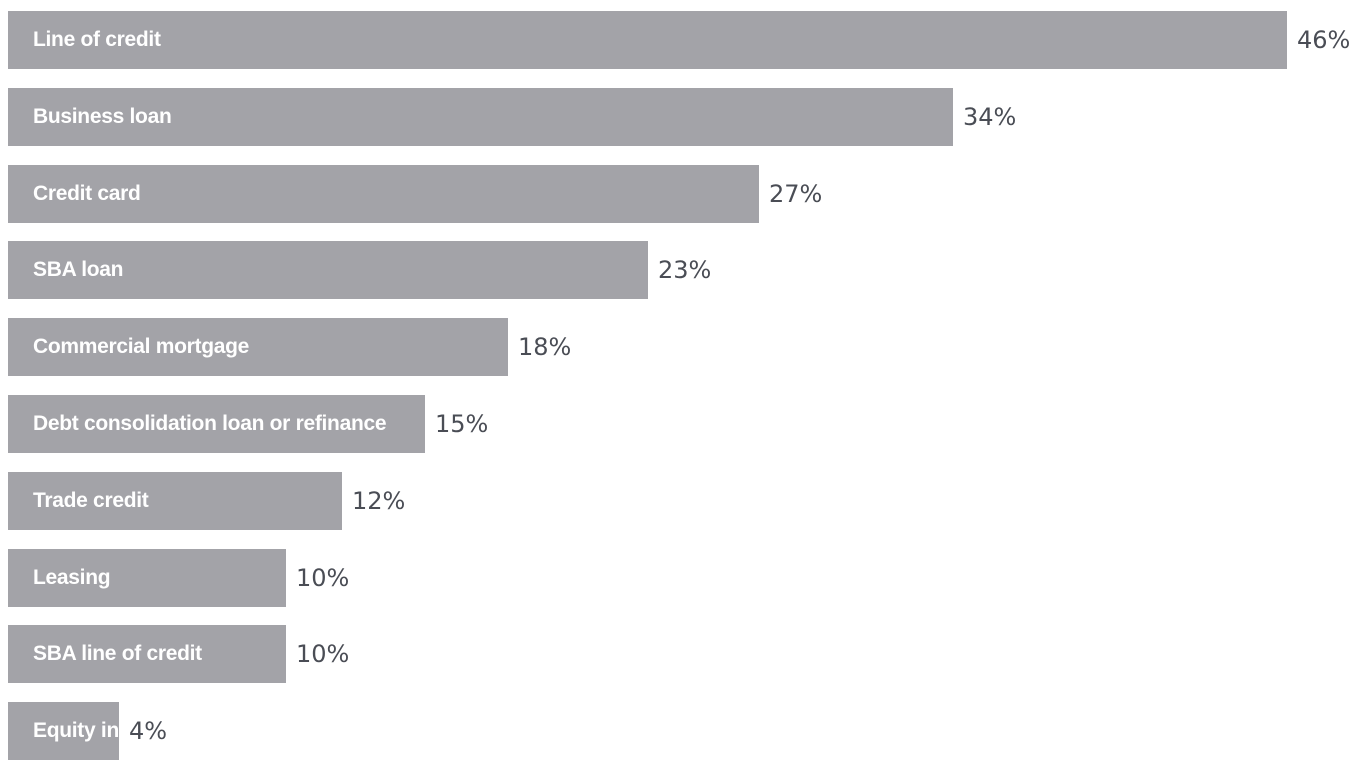  What do you see at coordinates (78, 269) in the screenshot?
I see `bar-category-label: SBA loan` at bounding box center [78, 269].